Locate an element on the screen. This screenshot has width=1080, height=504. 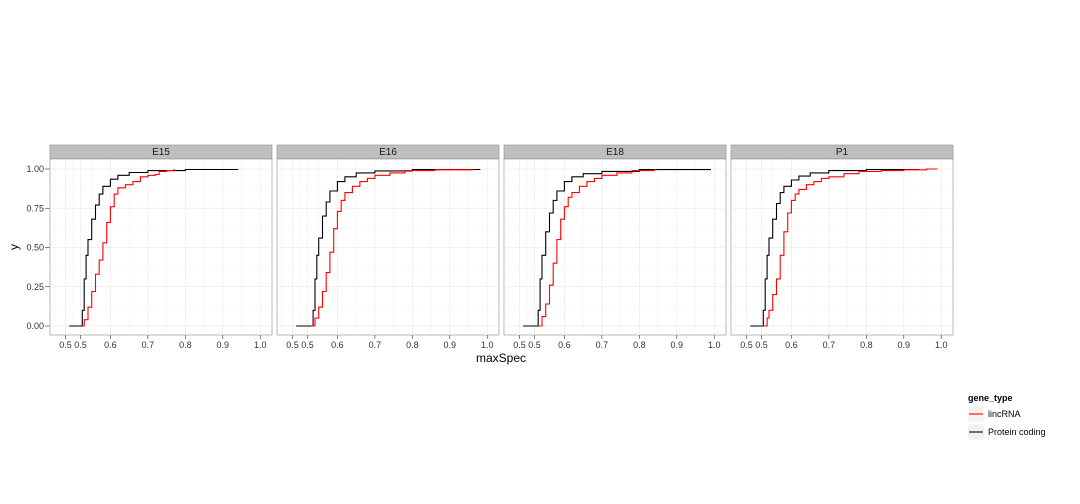
y-axis-title: y is located at coordinates (14, 247).